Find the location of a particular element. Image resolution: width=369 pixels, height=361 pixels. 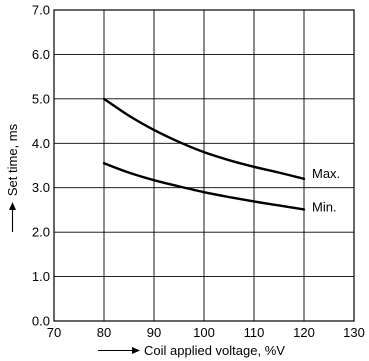

x-tick-label: 120 is located at coordinates (304, 332).